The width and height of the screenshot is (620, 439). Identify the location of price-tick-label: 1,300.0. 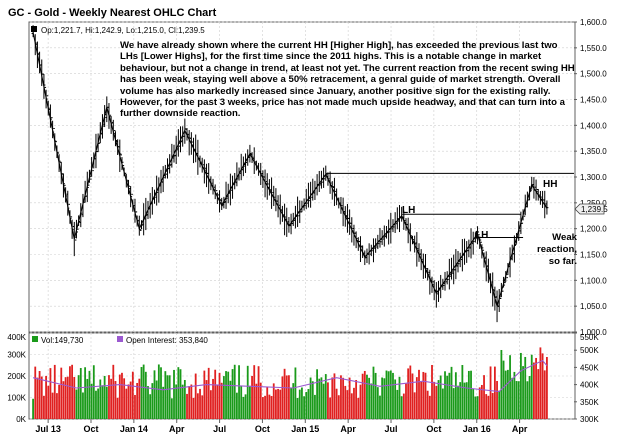
(593, 177).